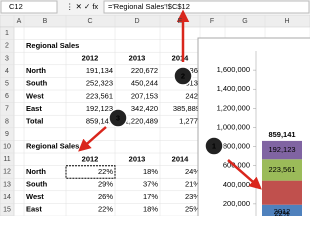 Image resolution: width=320 pixels, height=240 pixels. What do you see at coordinates (233, 88) in the screenshot?
I see `y-tick-label: 1,400,000` at bounding box center [233, 88].